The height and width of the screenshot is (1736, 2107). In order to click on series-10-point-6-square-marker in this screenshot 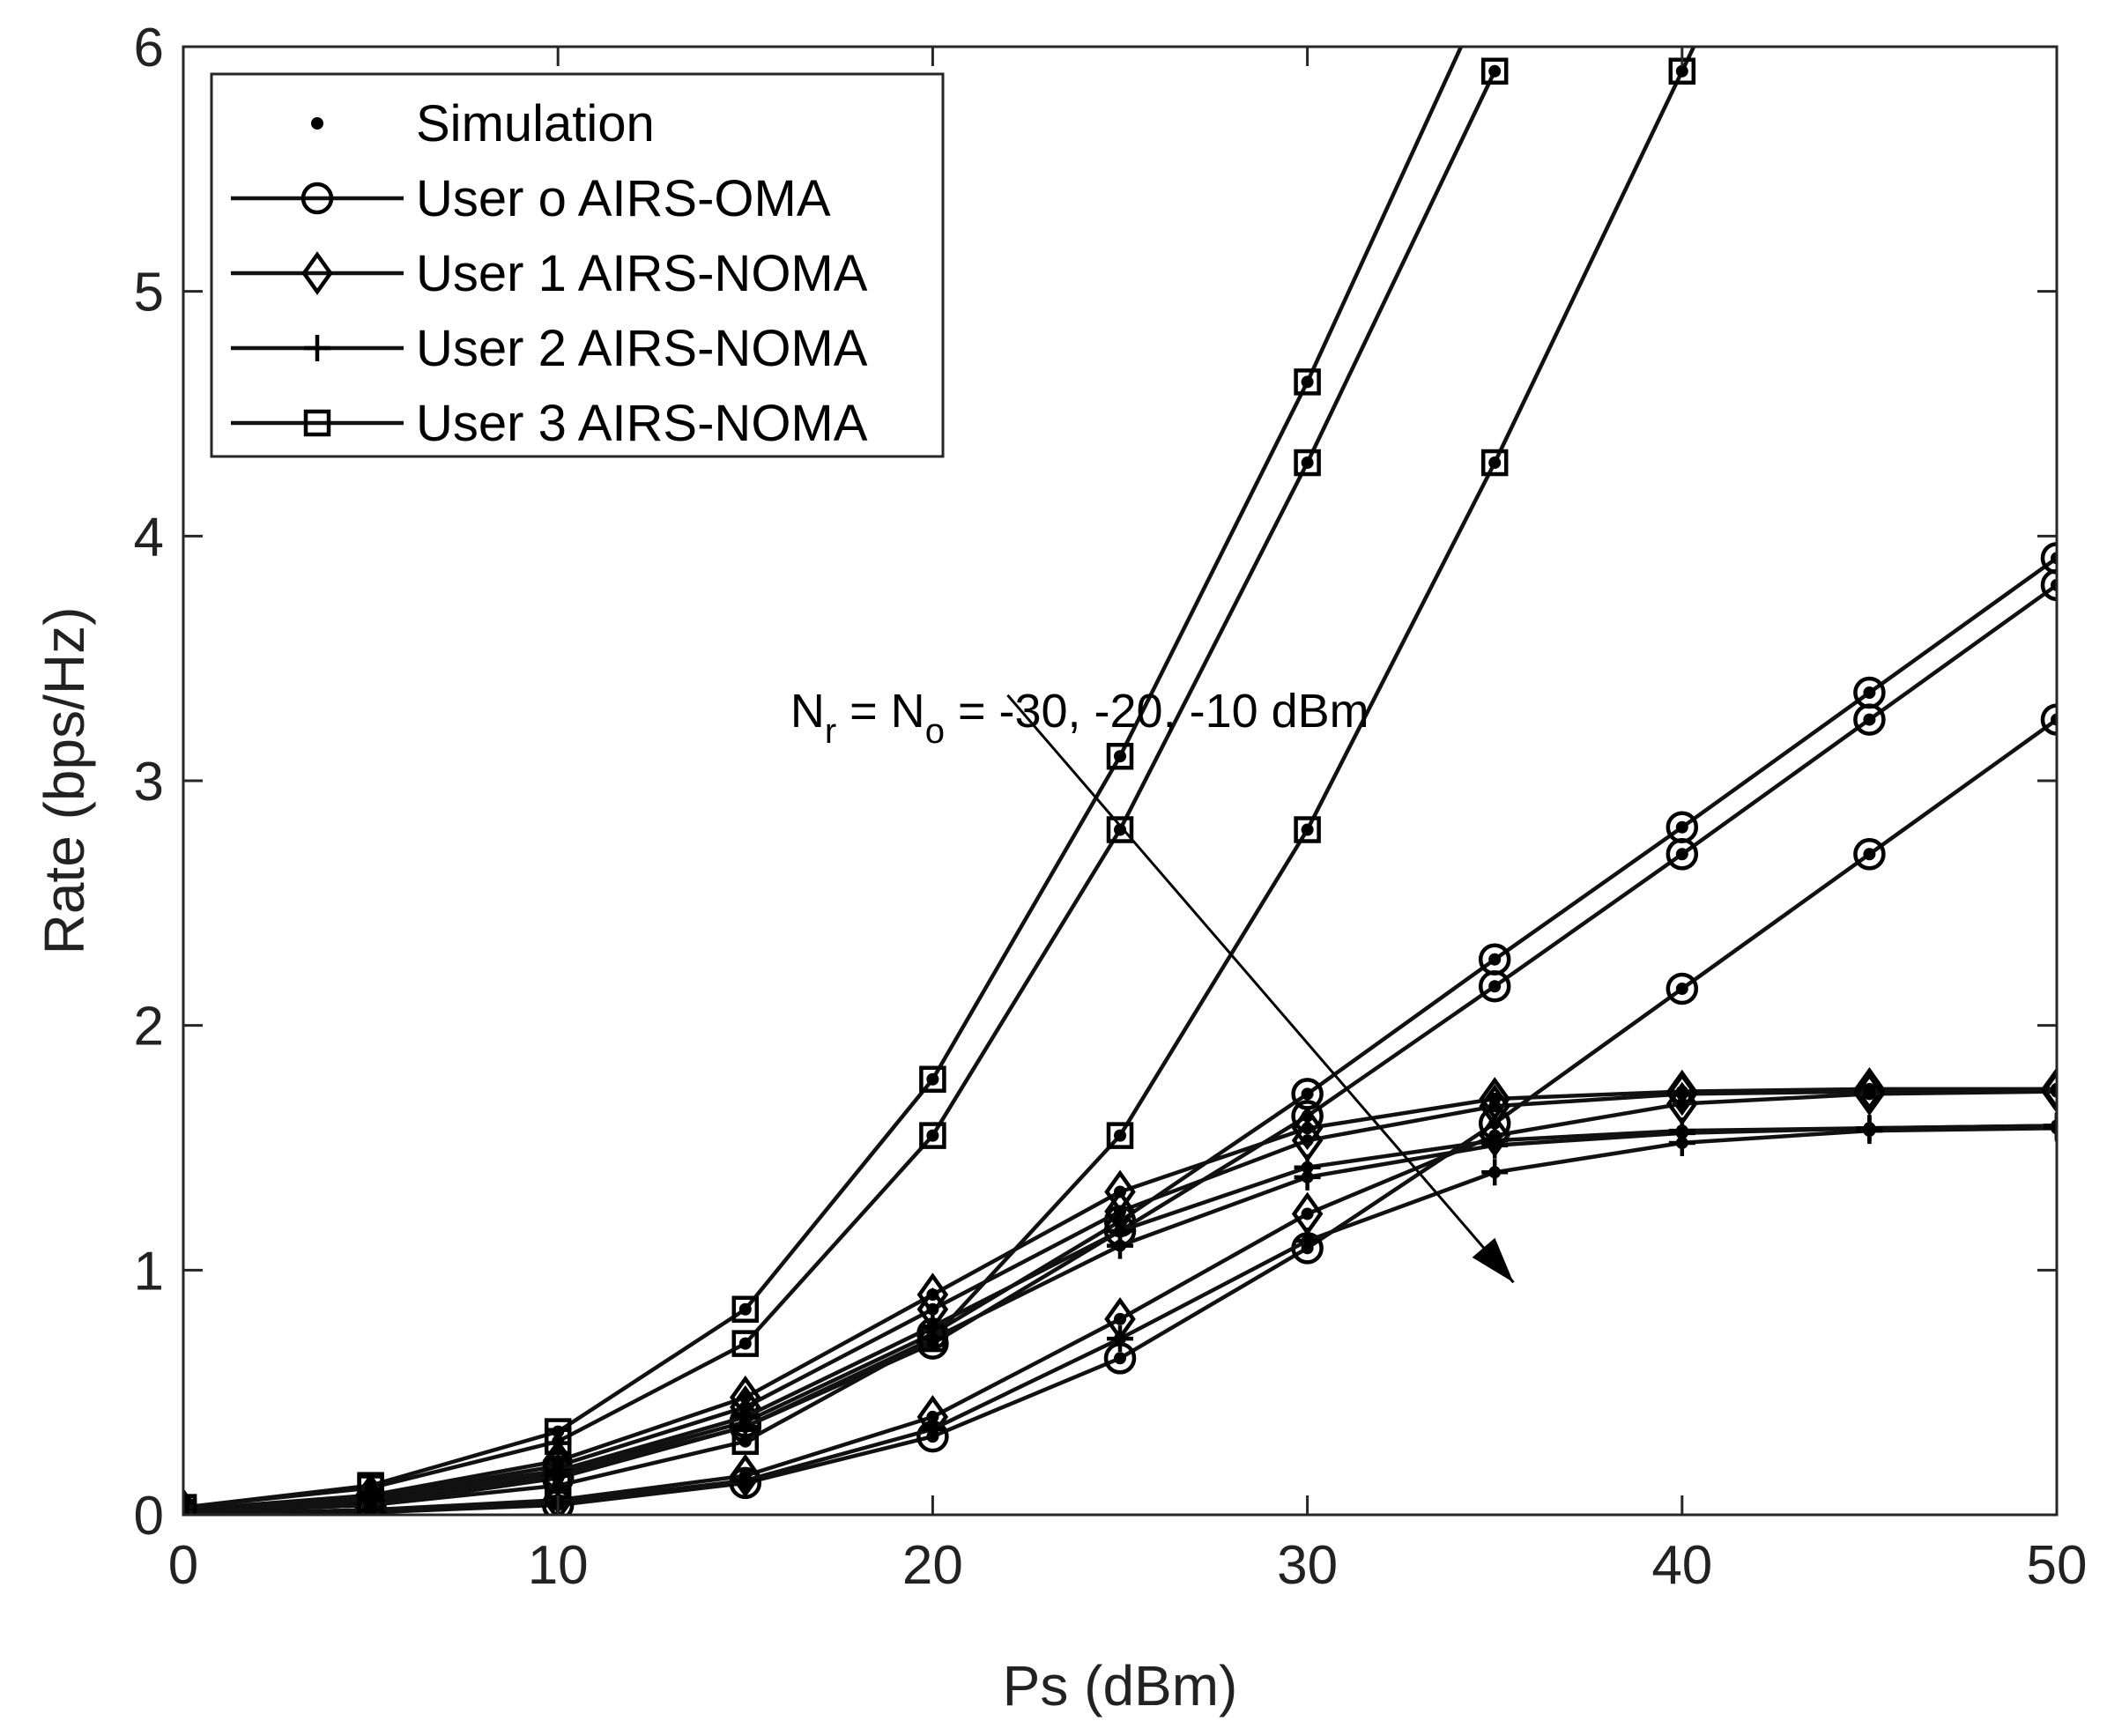, I will do `click(1120, 756)`.